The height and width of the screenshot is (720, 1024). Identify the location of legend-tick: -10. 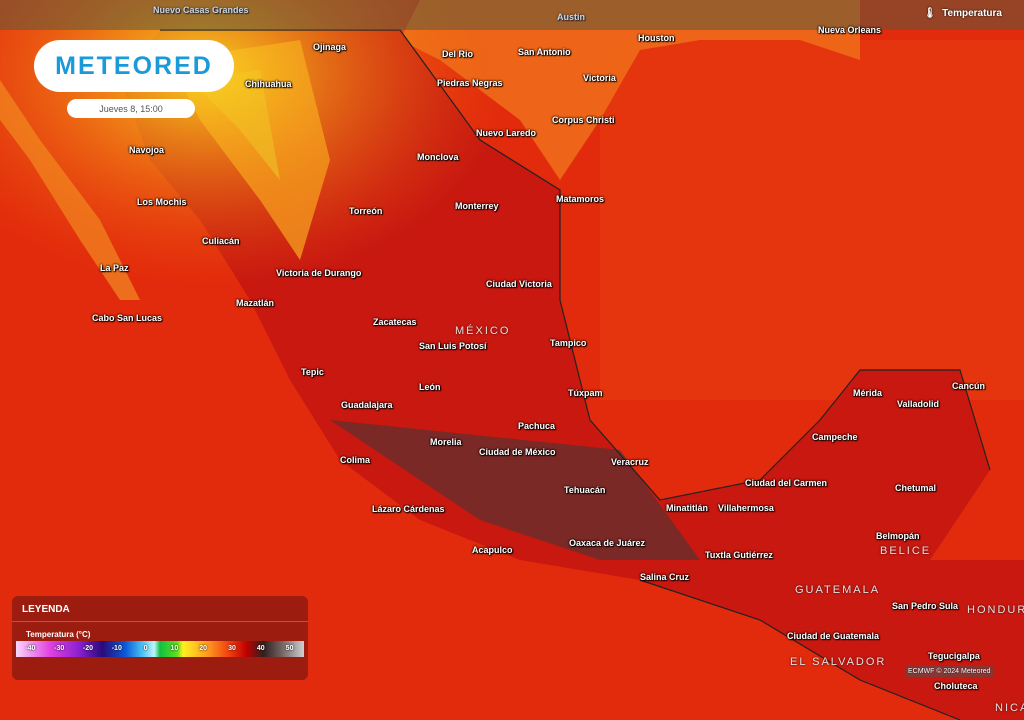
(116, 648).